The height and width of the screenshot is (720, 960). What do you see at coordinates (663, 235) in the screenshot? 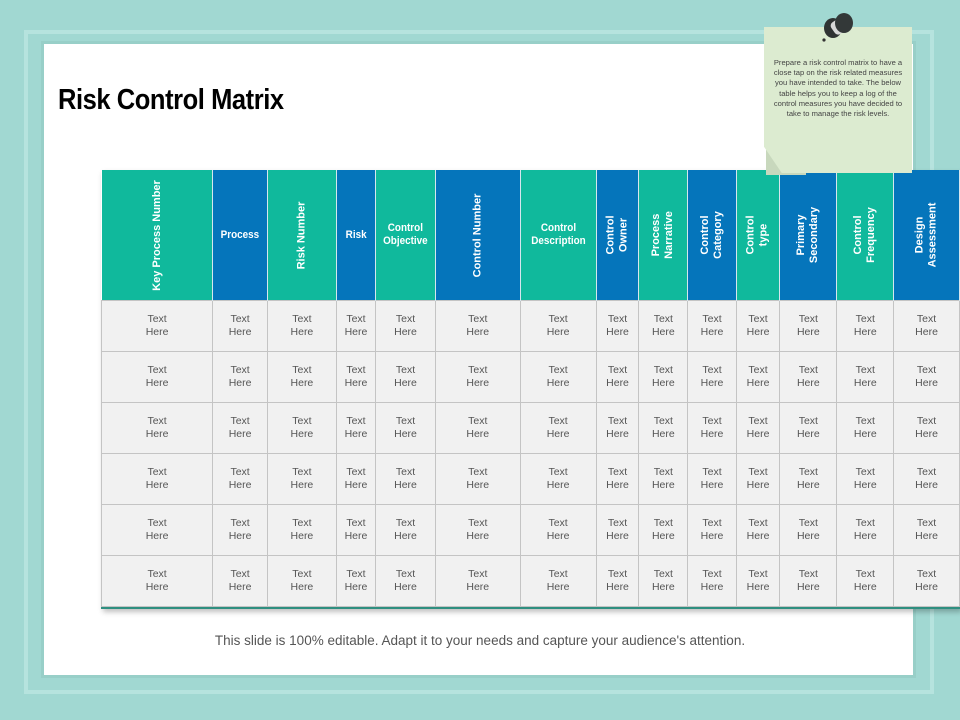
I see `column-header: Process Narrative` at bounding box center [663, 235].